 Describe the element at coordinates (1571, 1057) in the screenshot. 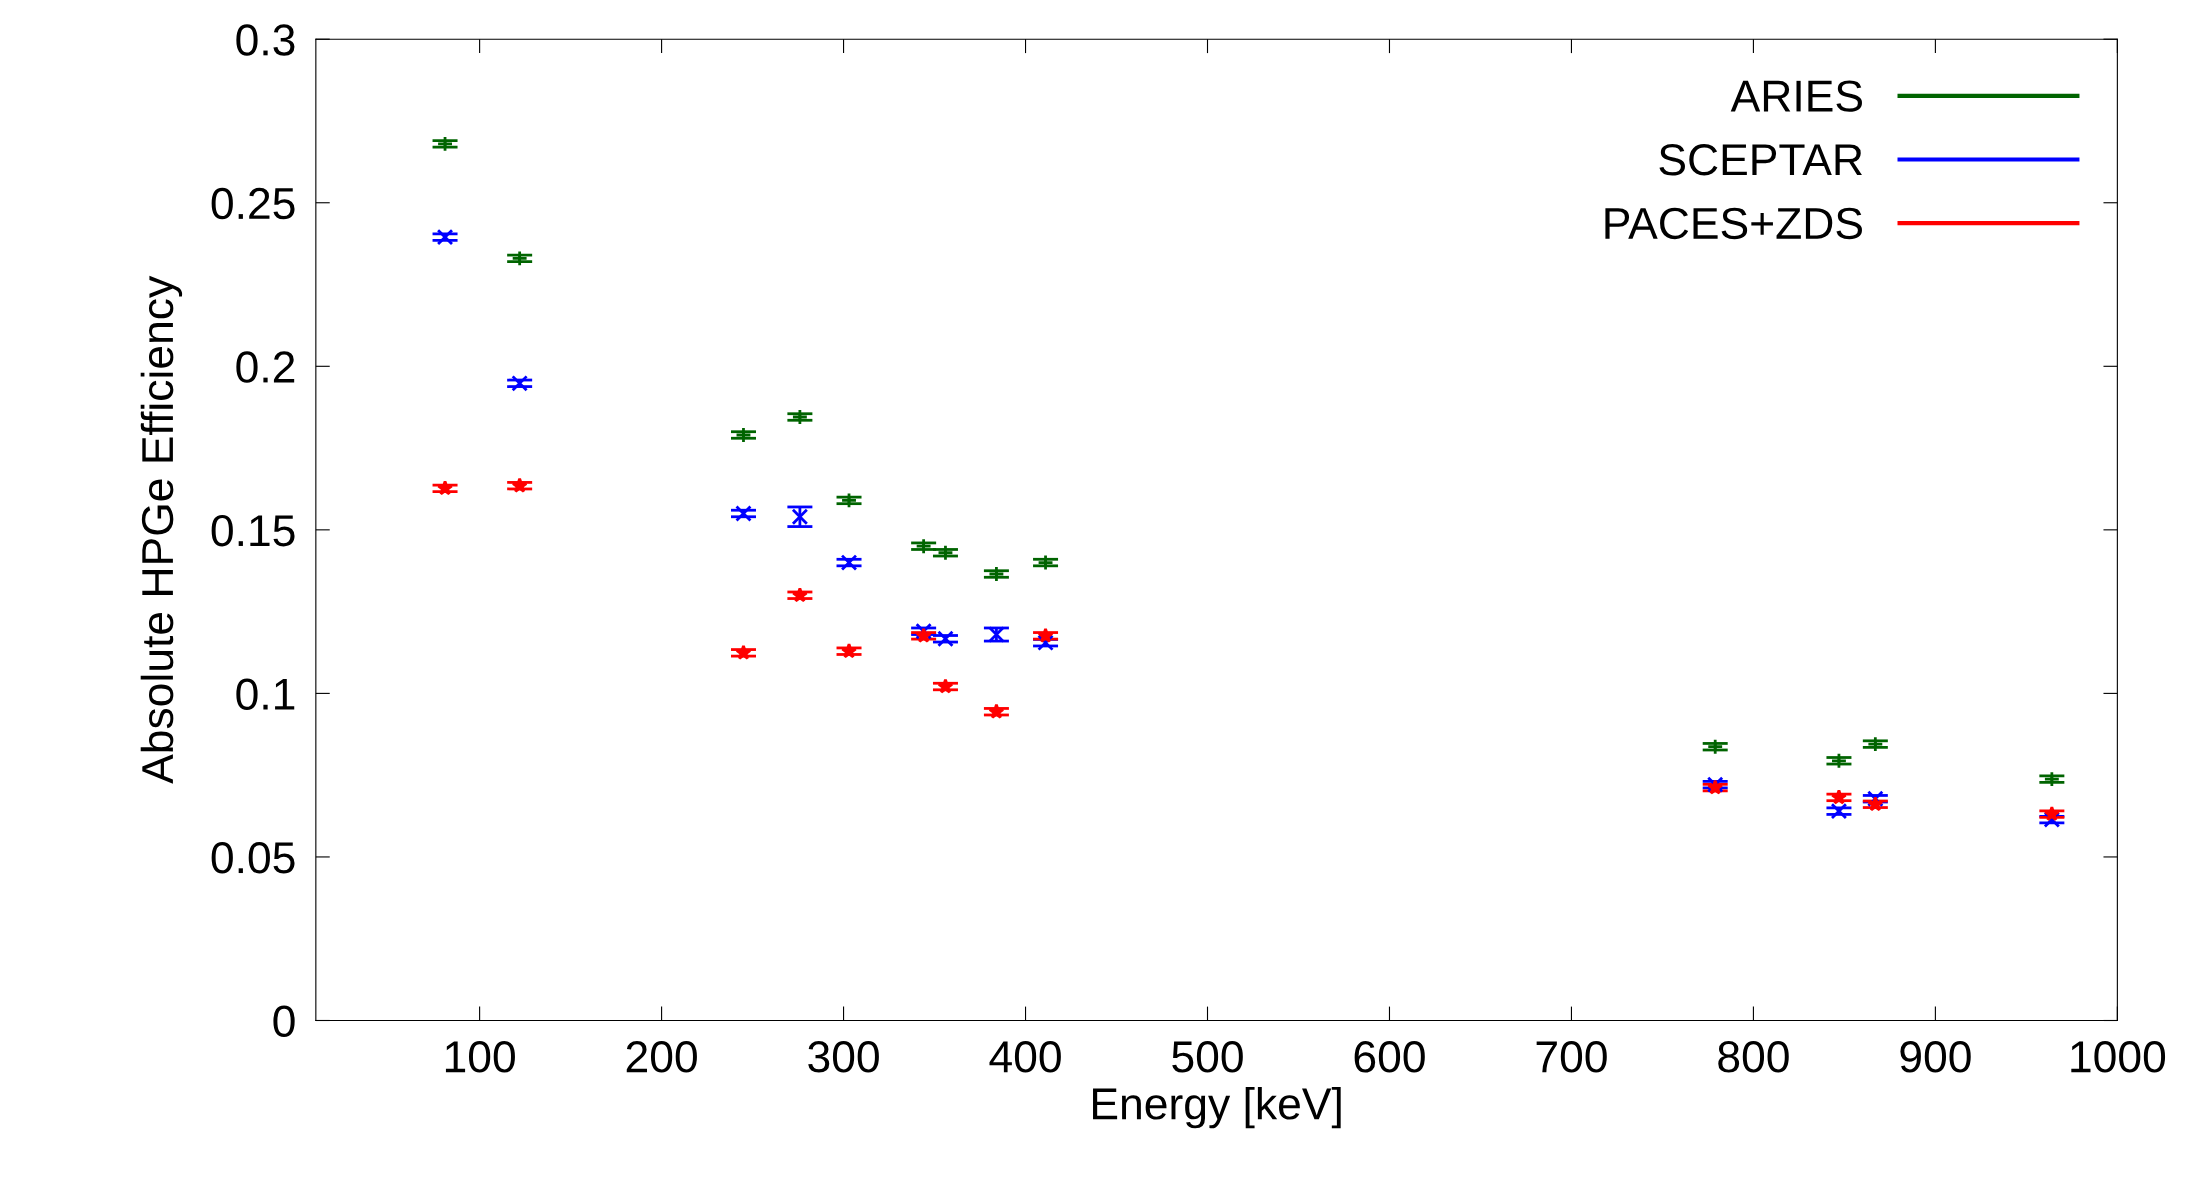

I see `x-tick-label: 700` at that location.